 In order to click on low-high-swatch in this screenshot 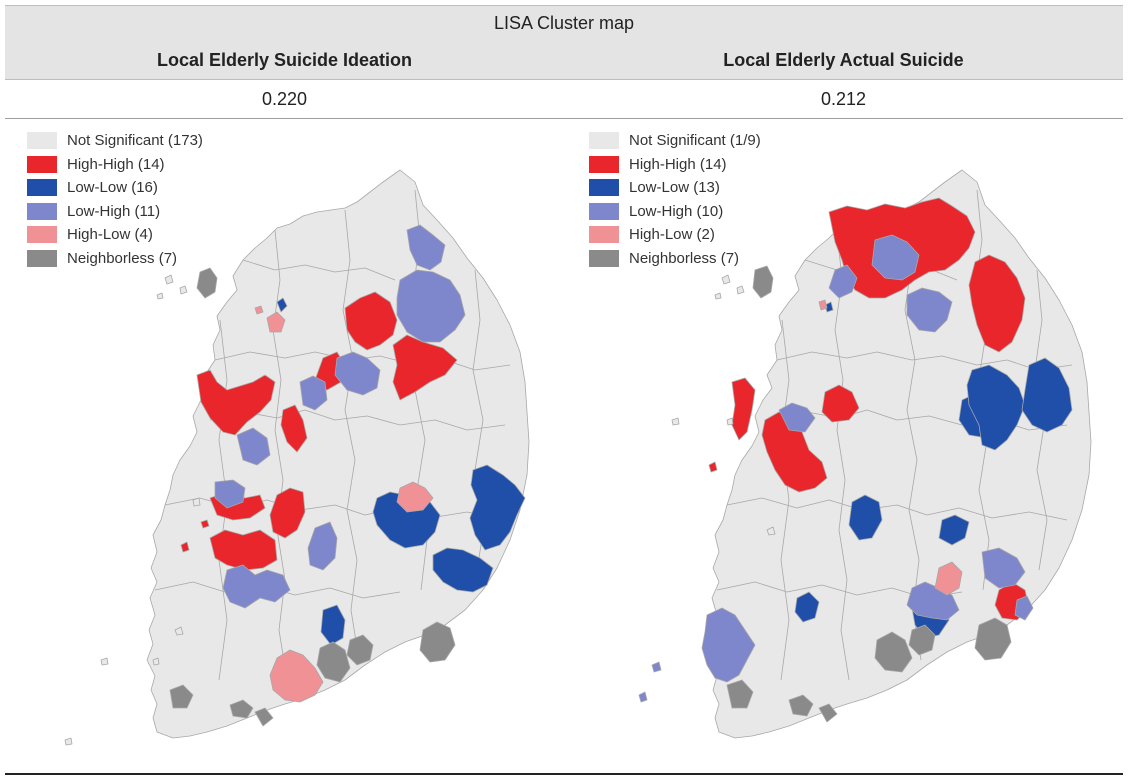, I will do `click(604, 211)`.